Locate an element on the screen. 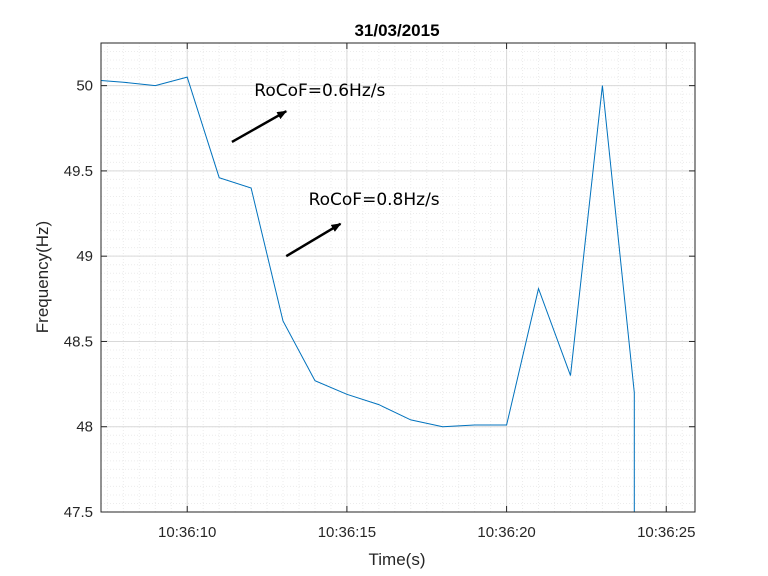  y-tick-label: 49 is located at coordinates (84, 256).